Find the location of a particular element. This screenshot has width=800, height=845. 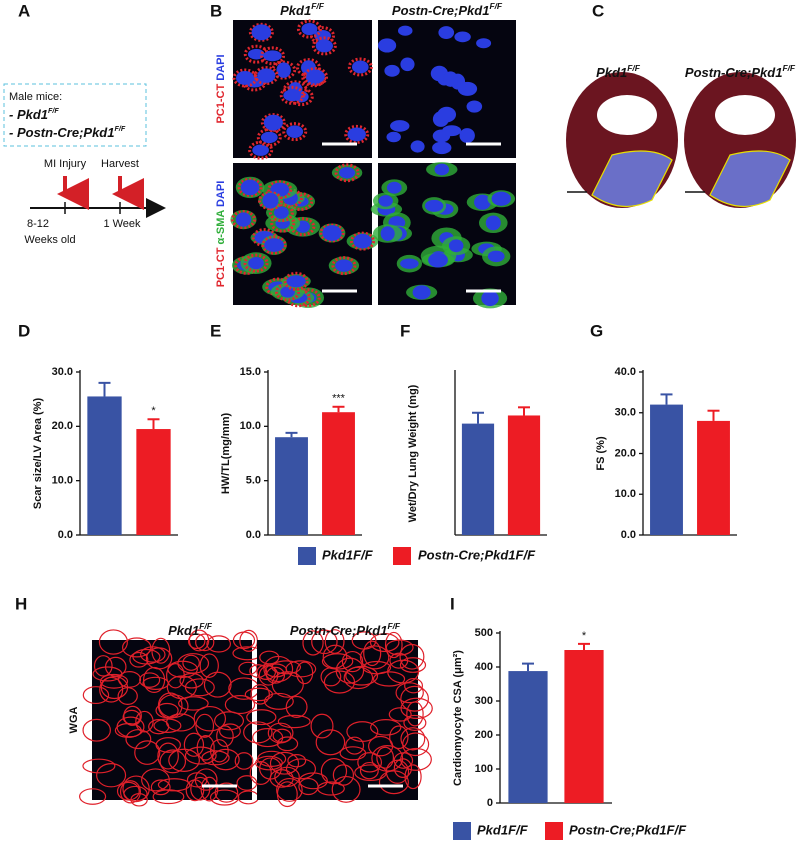

text-part: DAPI is located at coordinates (221, 194).